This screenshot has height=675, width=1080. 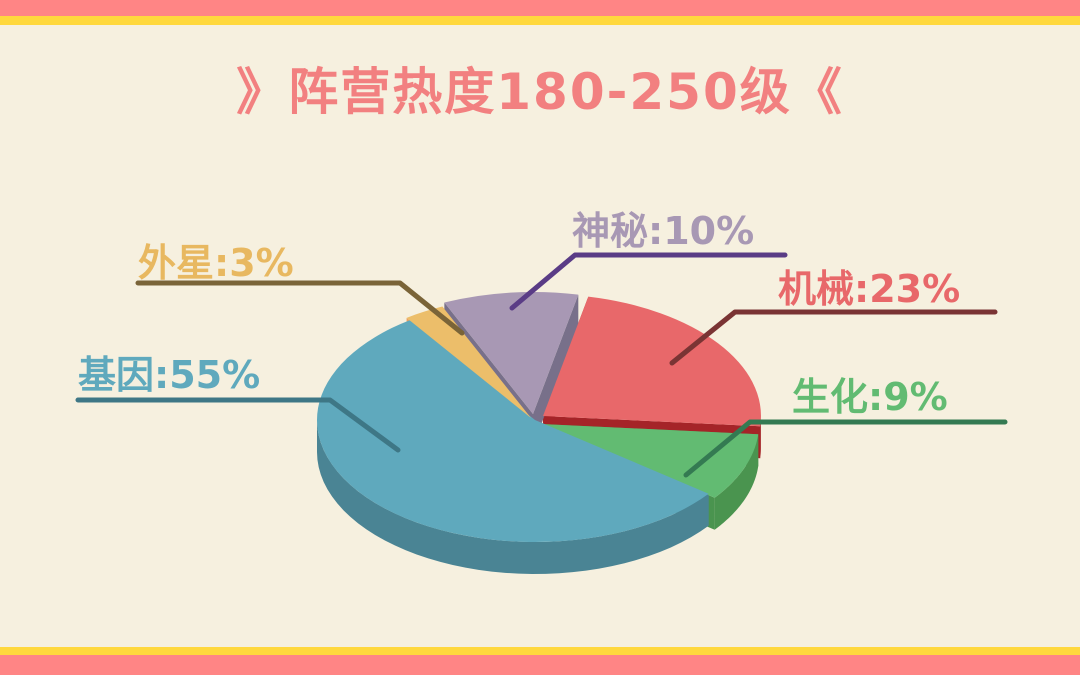 What do you see at coordinates (869, 289) in the screenshot?
I see `label-mechanical: 机械:23%` at bounding box center [869, 289].